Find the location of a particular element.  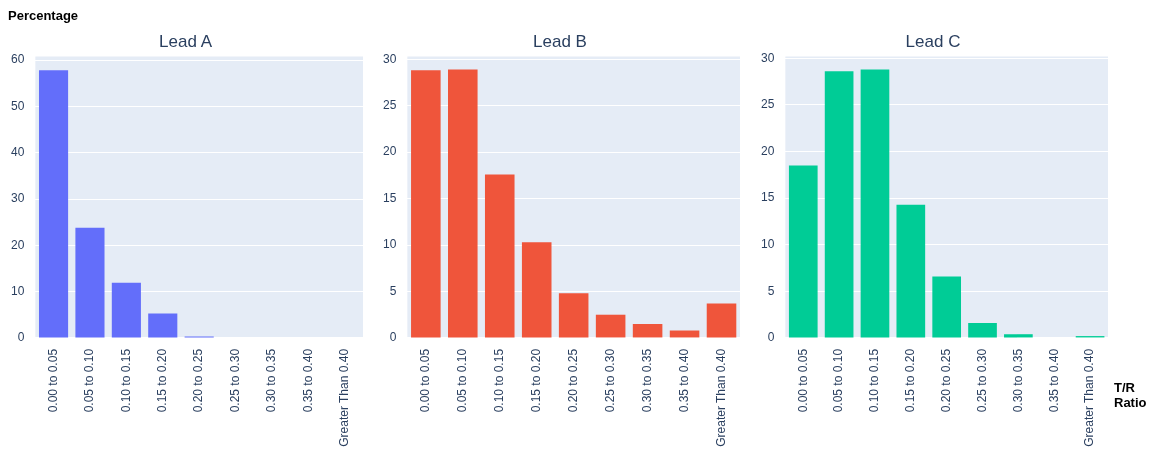

y-axis-title: Percentage is located at coordinates (43, 15).